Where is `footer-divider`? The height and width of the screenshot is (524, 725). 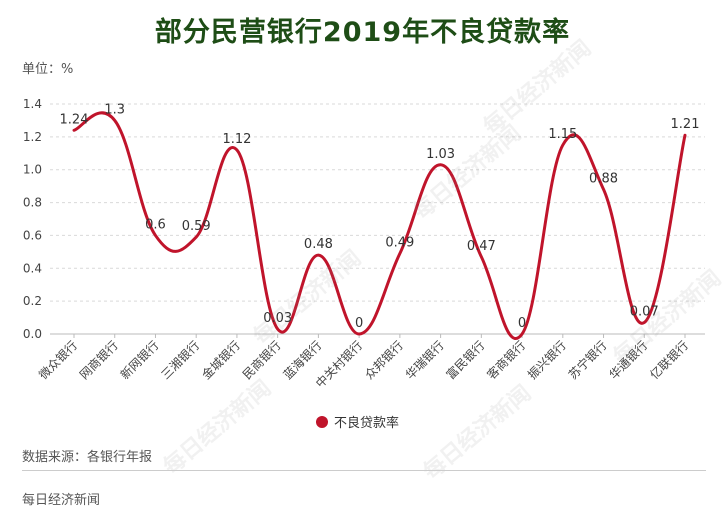 footer-divider is located at coordinates (364, 470).